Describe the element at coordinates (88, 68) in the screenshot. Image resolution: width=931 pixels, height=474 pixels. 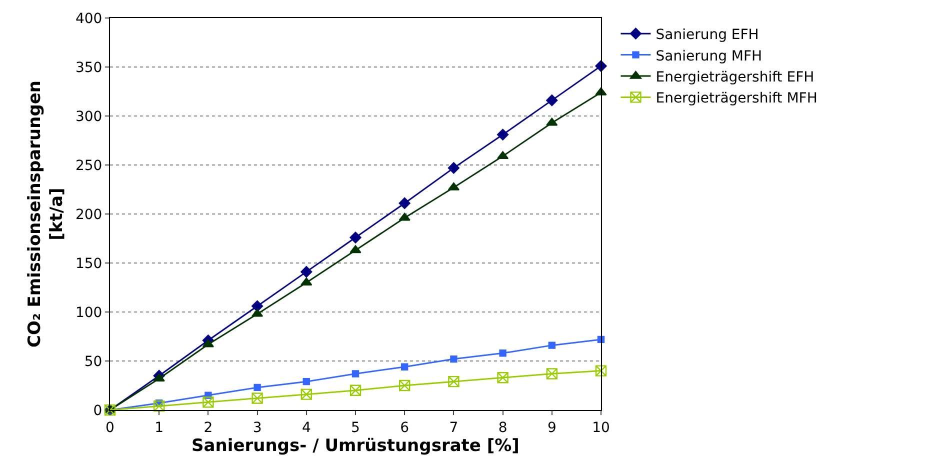
I see `y-tick-label: 350` at that location.